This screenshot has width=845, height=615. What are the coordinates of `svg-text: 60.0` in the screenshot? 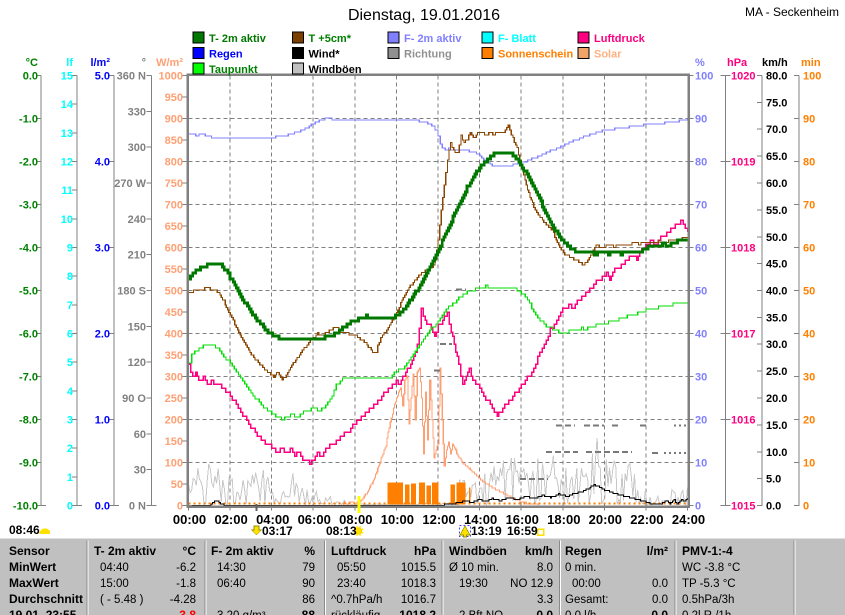 It's located at (776, 184).